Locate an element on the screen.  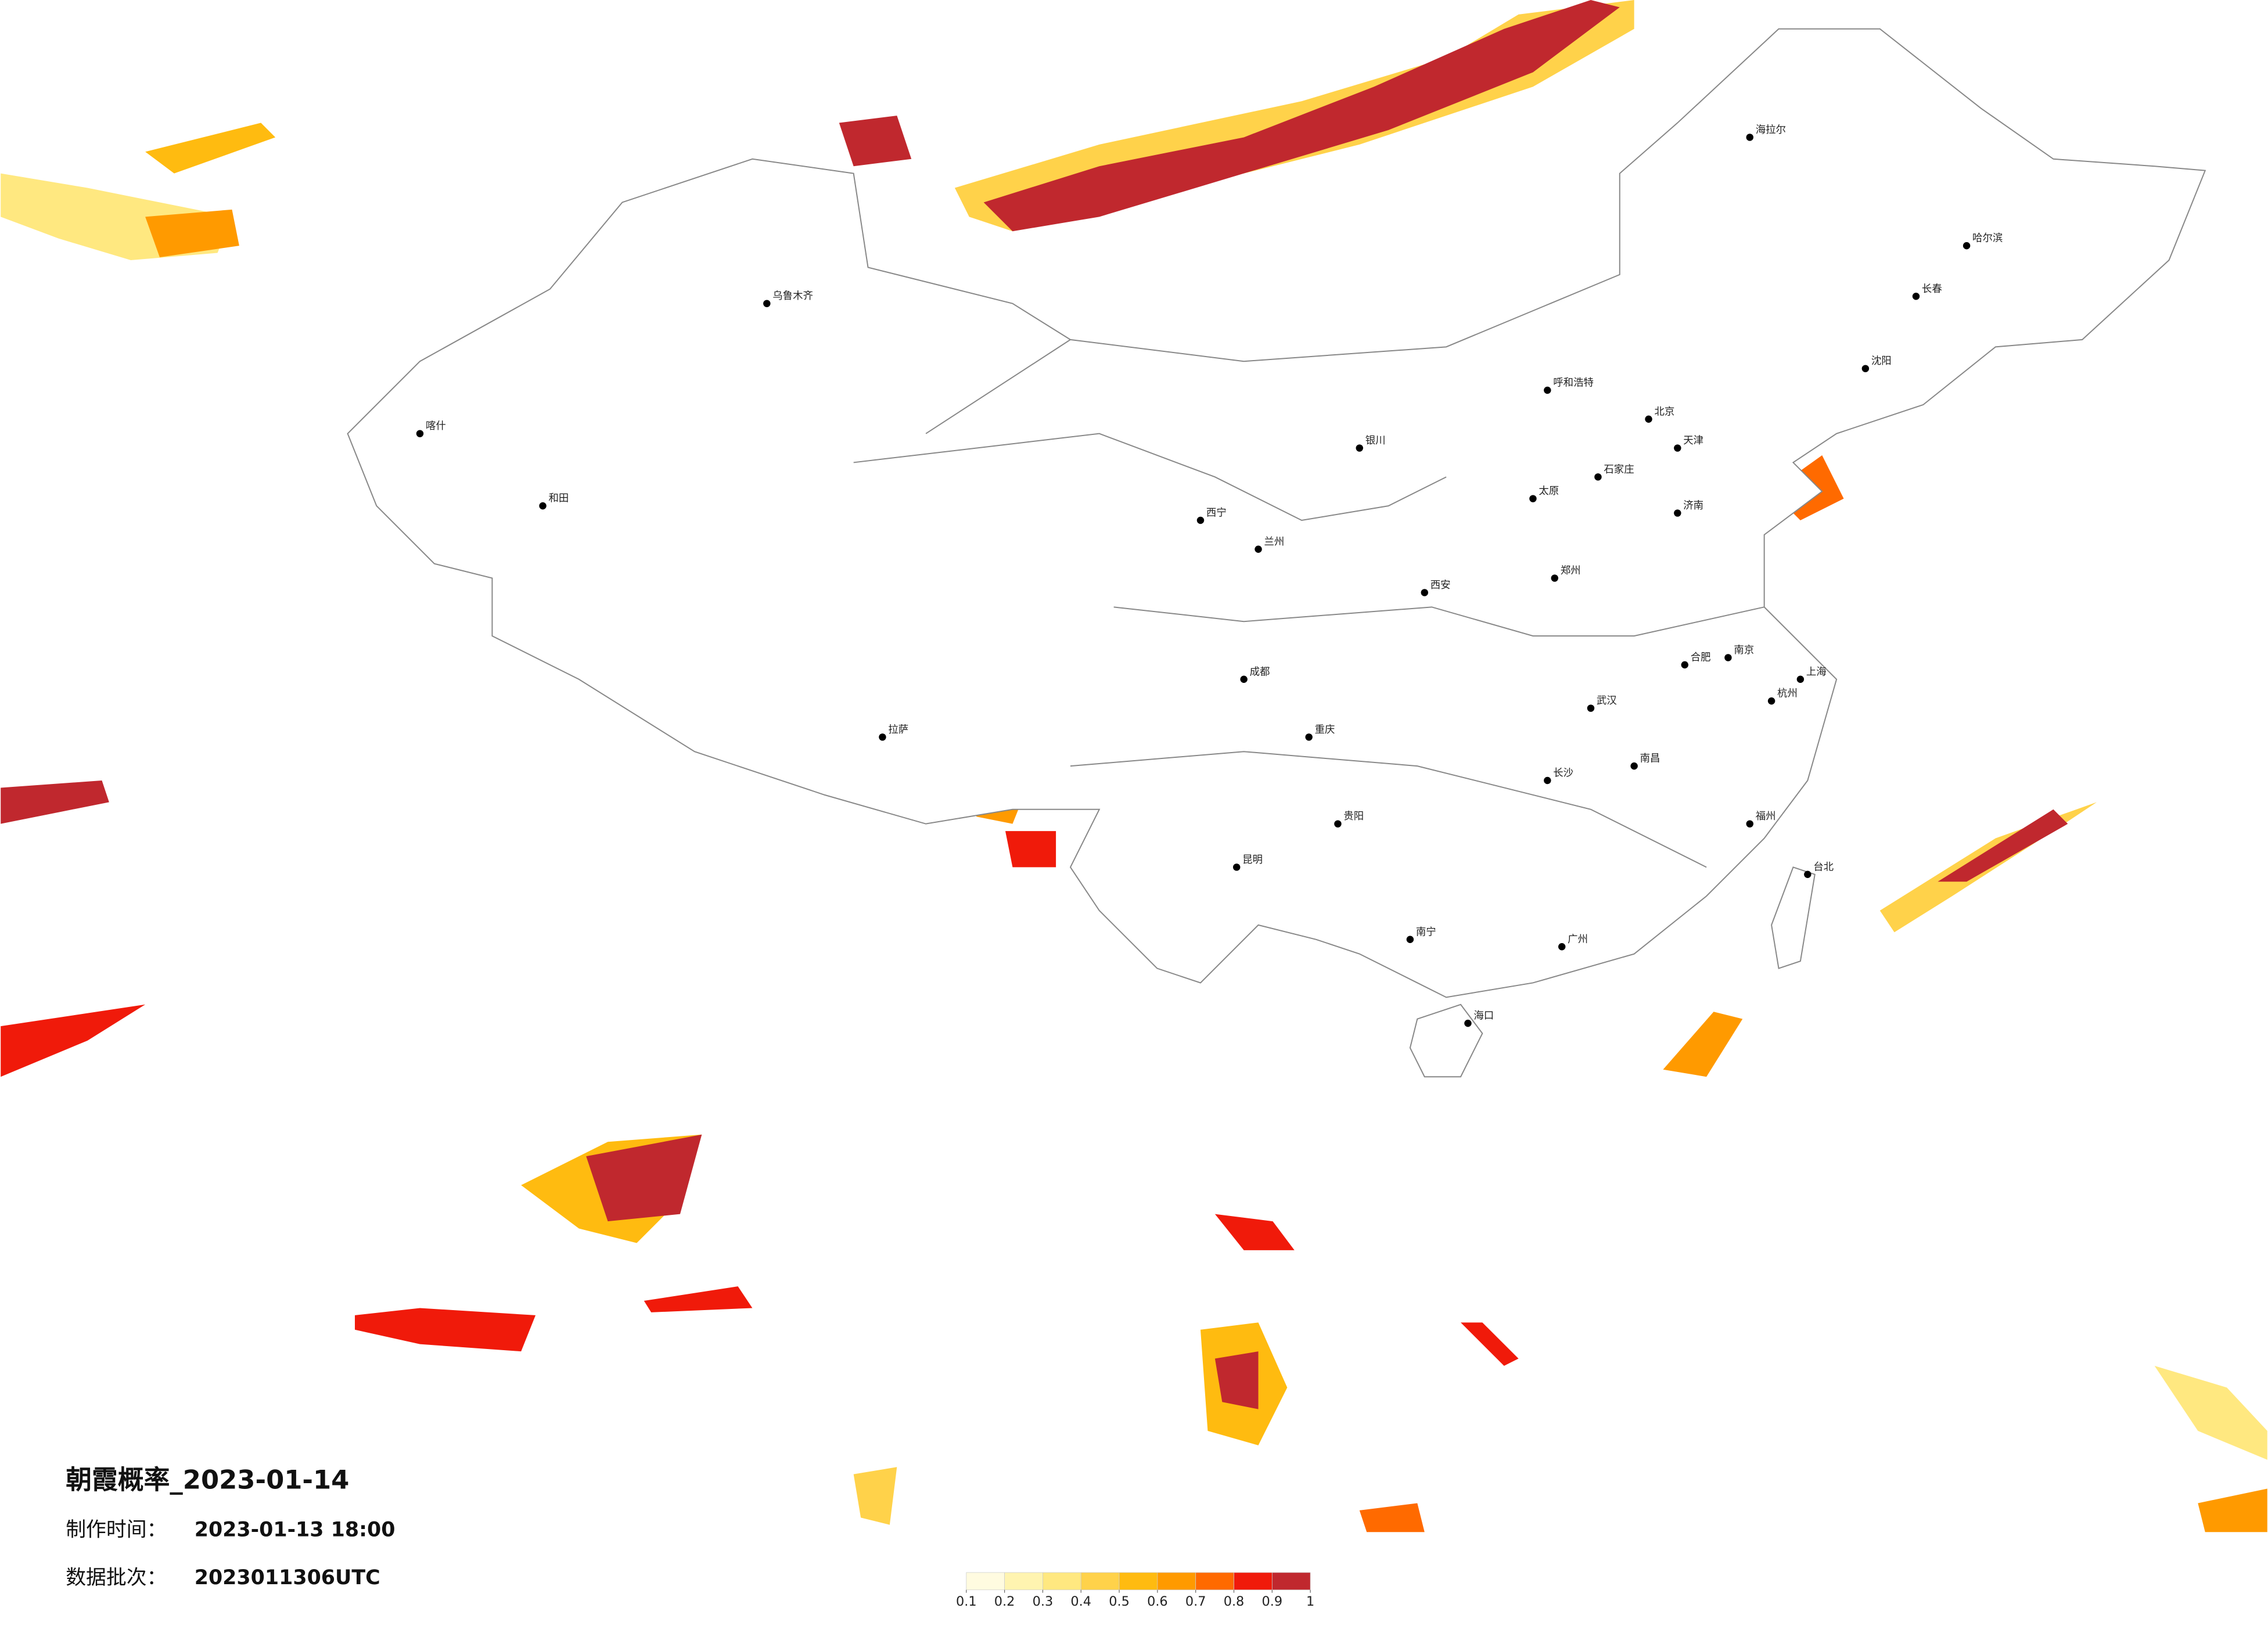
city-label: 乌鲁木齐 is located at coordinates (792, 296).